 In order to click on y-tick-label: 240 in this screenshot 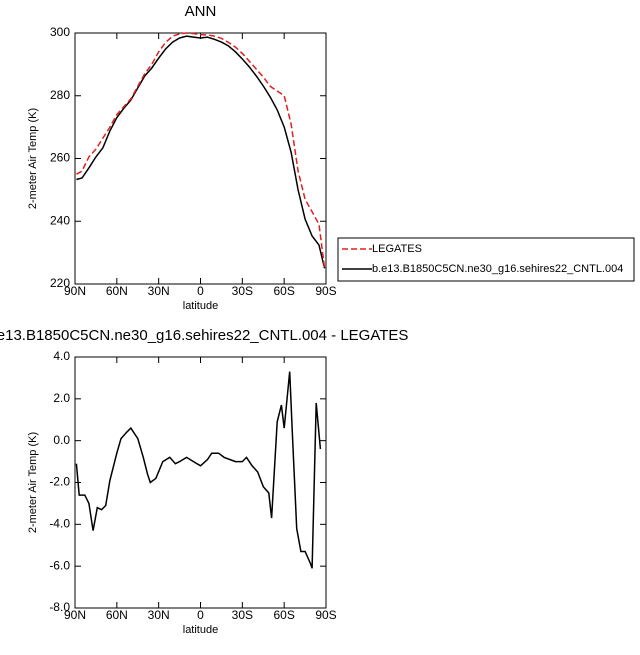, I will do `click(60, 220)`.